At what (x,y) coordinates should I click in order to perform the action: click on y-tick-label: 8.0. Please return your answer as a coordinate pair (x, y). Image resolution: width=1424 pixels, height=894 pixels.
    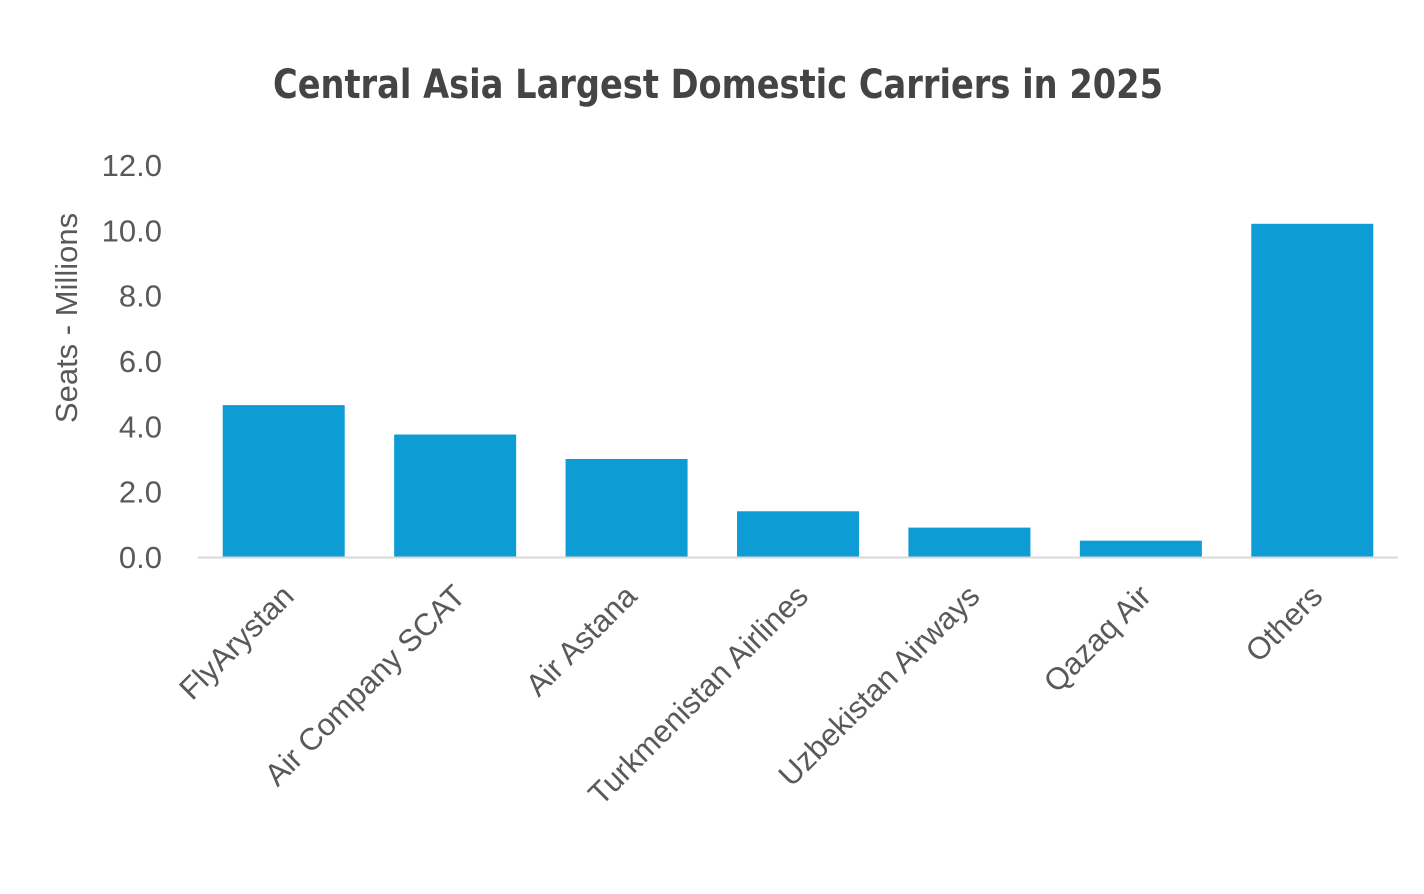
    Looking at the image, I should click on (140, 296).